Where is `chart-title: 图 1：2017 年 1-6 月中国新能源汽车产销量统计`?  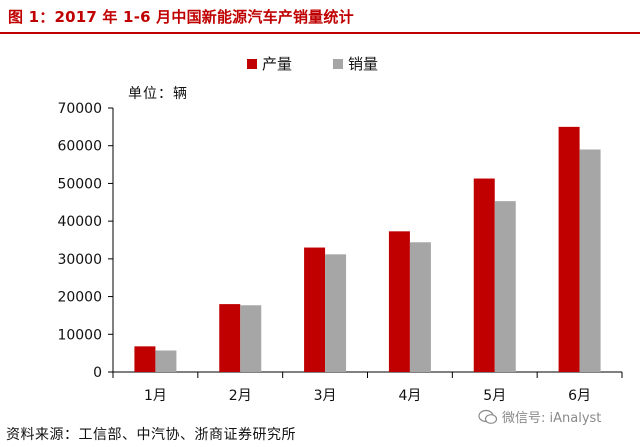
chart-title: 图 1：2017 年 1-6 月中国新能源汽车产销量统计 is located at coordinates (181, 17).